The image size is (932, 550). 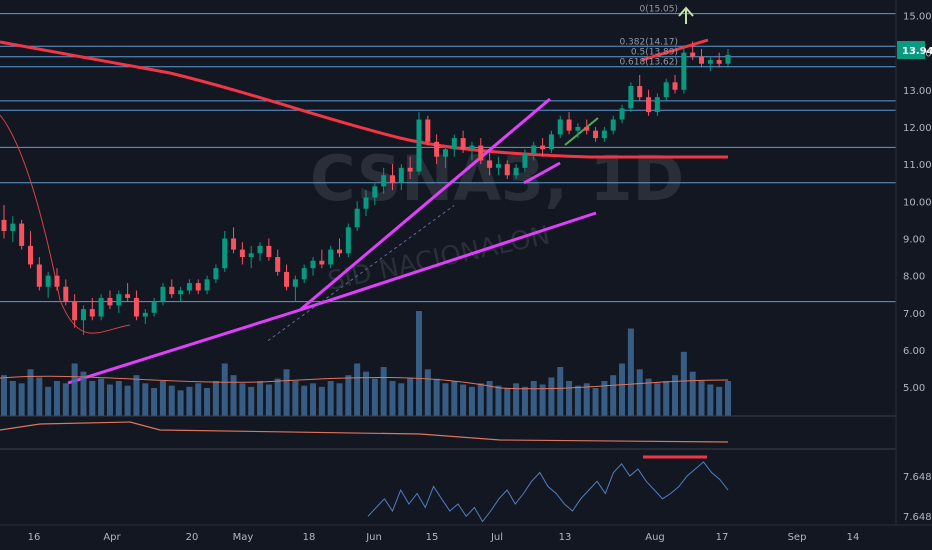 What do you see at coordinates (548, 492) in the screenshot?
I see `oscillator-line` at bounding box center [548, 492].